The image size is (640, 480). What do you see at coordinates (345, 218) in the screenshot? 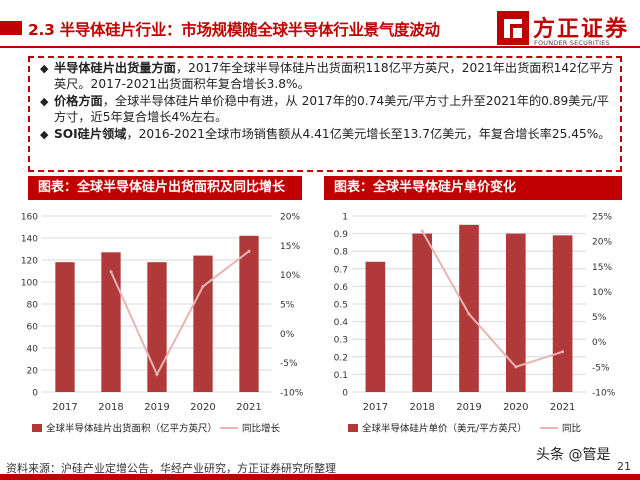
I see `left-tick-label: 1` at bounding box center [345, 218].